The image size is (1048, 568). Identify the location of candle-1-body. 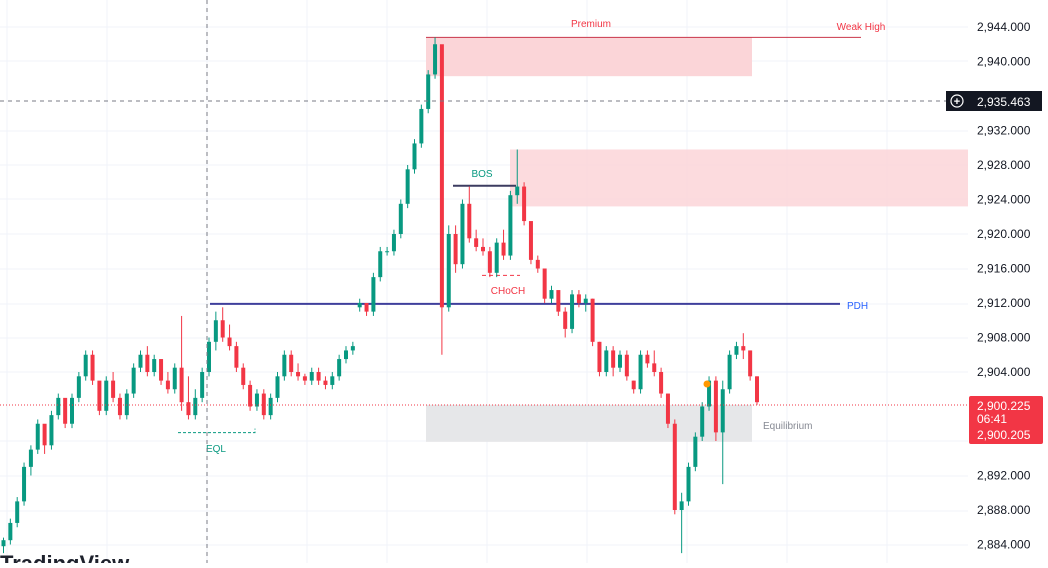
(10, 531).